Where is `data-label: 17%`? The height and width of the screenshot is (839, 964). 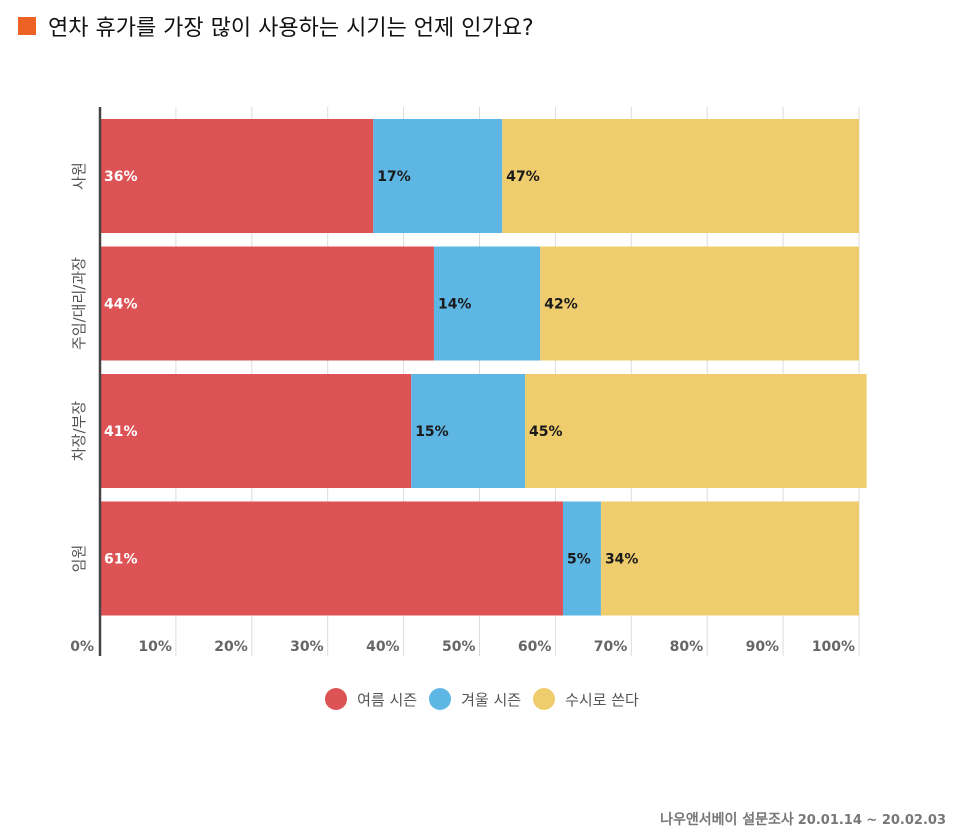
data-label: 17% is located at coordinates (394, 177).